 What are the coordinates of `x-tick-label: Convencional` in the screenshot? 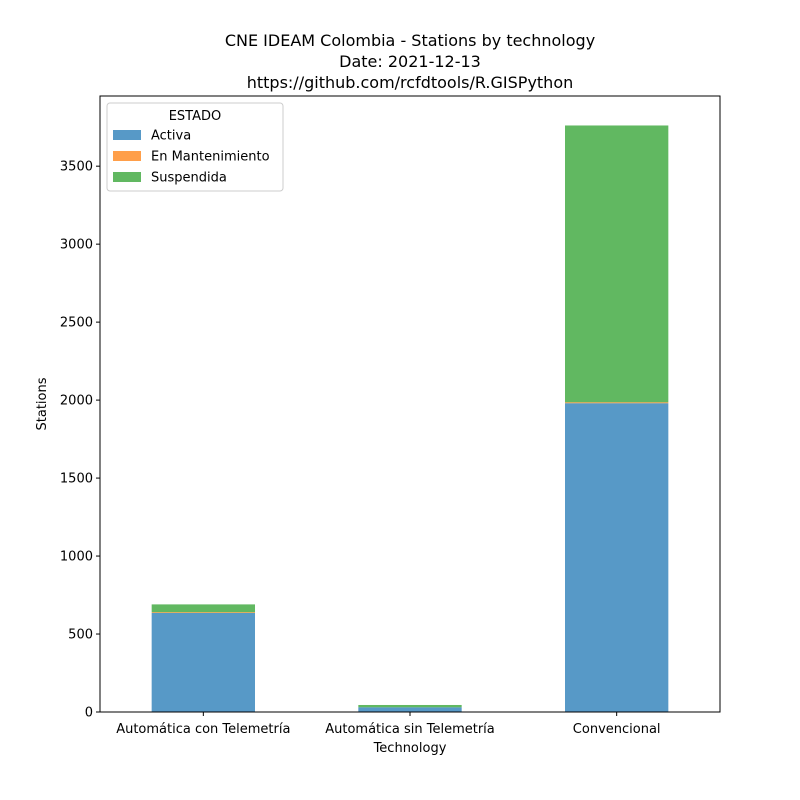 It's located at (617, 729).